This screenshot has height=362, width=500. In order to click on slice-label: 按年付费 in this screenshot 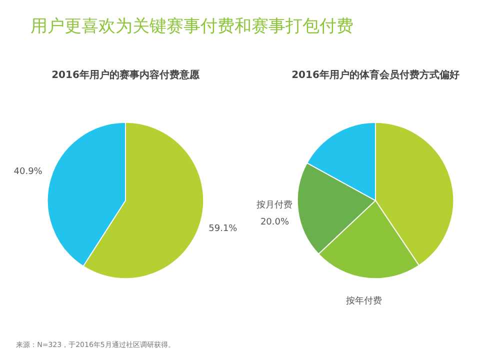, I will do `click(364, 300)`.